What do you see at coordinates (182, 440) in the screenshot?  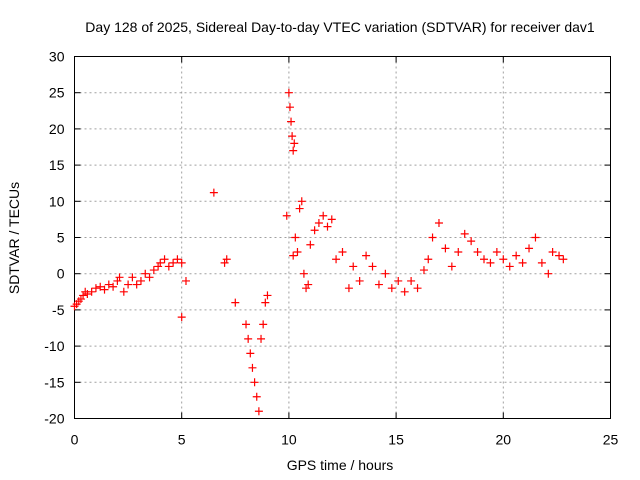 I see `x-tick-label: 5` at bounding box center [182, 440].